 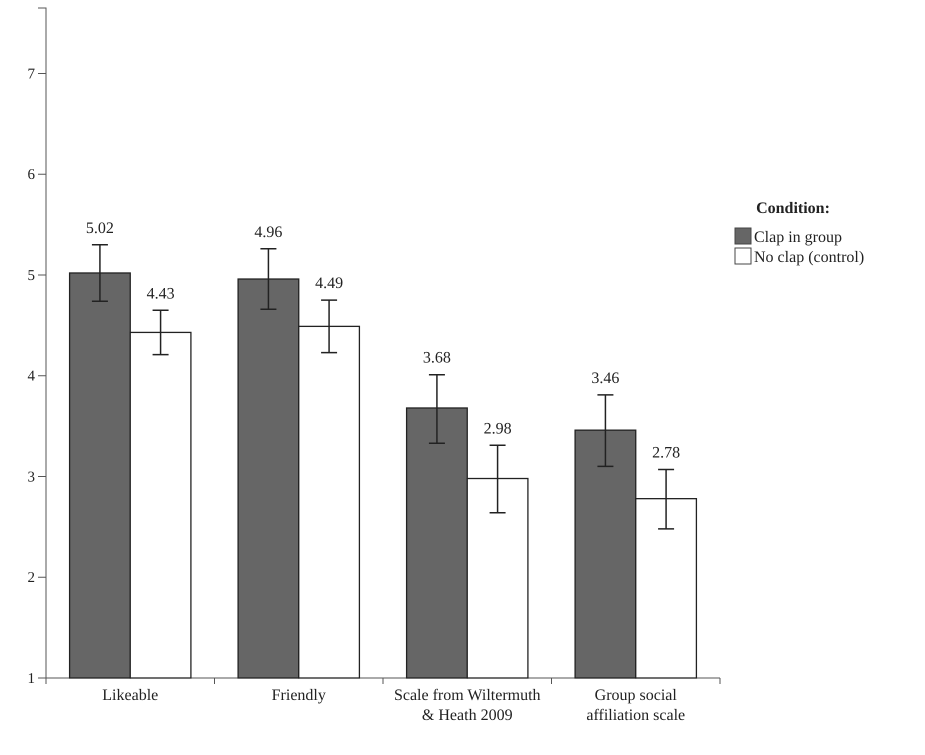 What do you see at coordinates (329, 283) in the screenshot?
I see `data-label: 4.49` at bounding box center [329, 283].